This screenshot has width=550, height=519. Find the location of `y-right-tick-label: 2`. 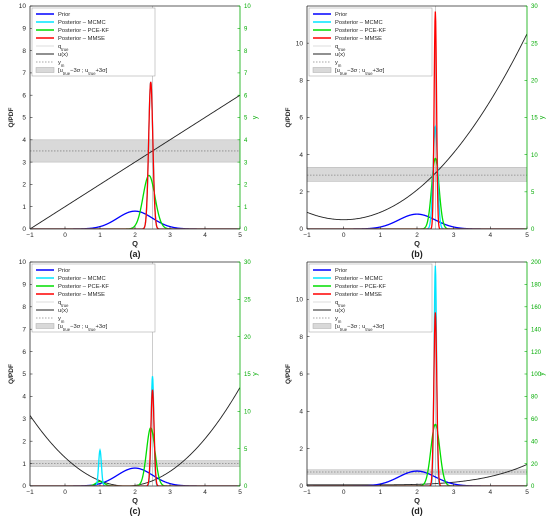

y-right-tick-label: 2 is located at coordinates (246, 186).